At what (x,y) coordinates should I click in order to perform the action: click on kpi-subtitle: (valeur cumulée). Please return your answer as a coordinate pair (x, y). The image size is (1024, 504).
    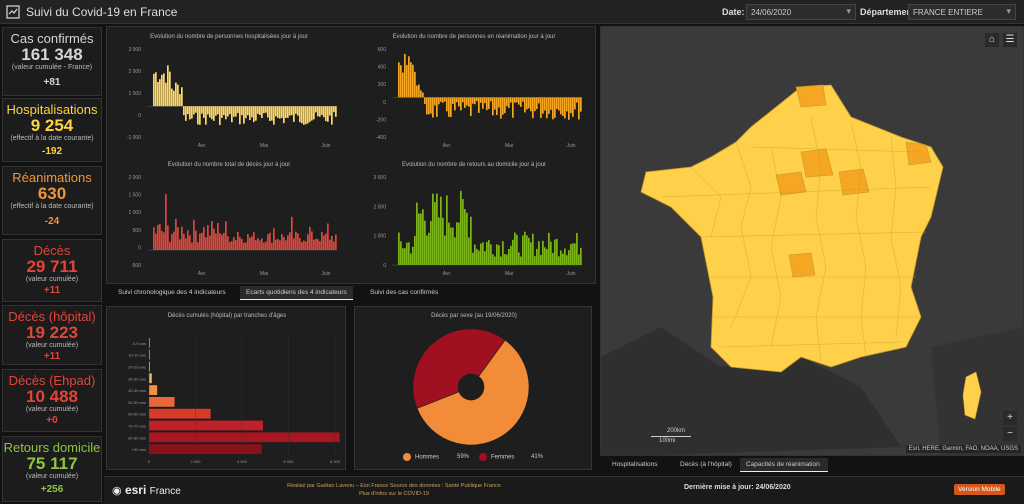
    Looking at the image, I should click on (52, 409).